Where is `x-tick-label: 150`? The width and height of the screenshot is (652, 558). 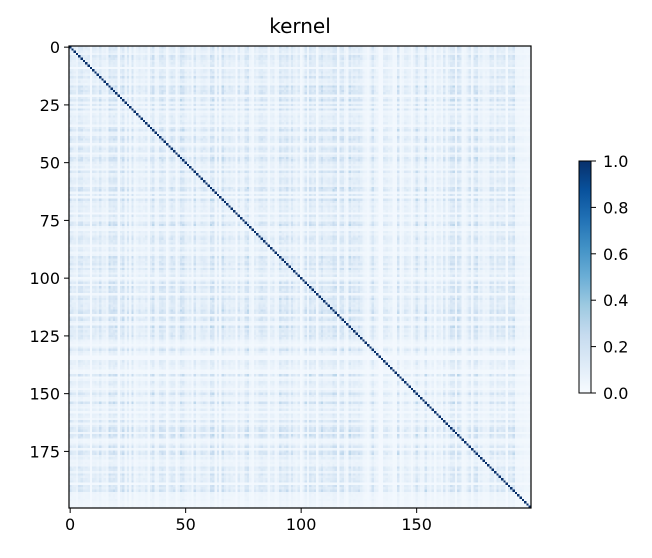
x-tick-label: 150 is located at coordinates (416, 524).